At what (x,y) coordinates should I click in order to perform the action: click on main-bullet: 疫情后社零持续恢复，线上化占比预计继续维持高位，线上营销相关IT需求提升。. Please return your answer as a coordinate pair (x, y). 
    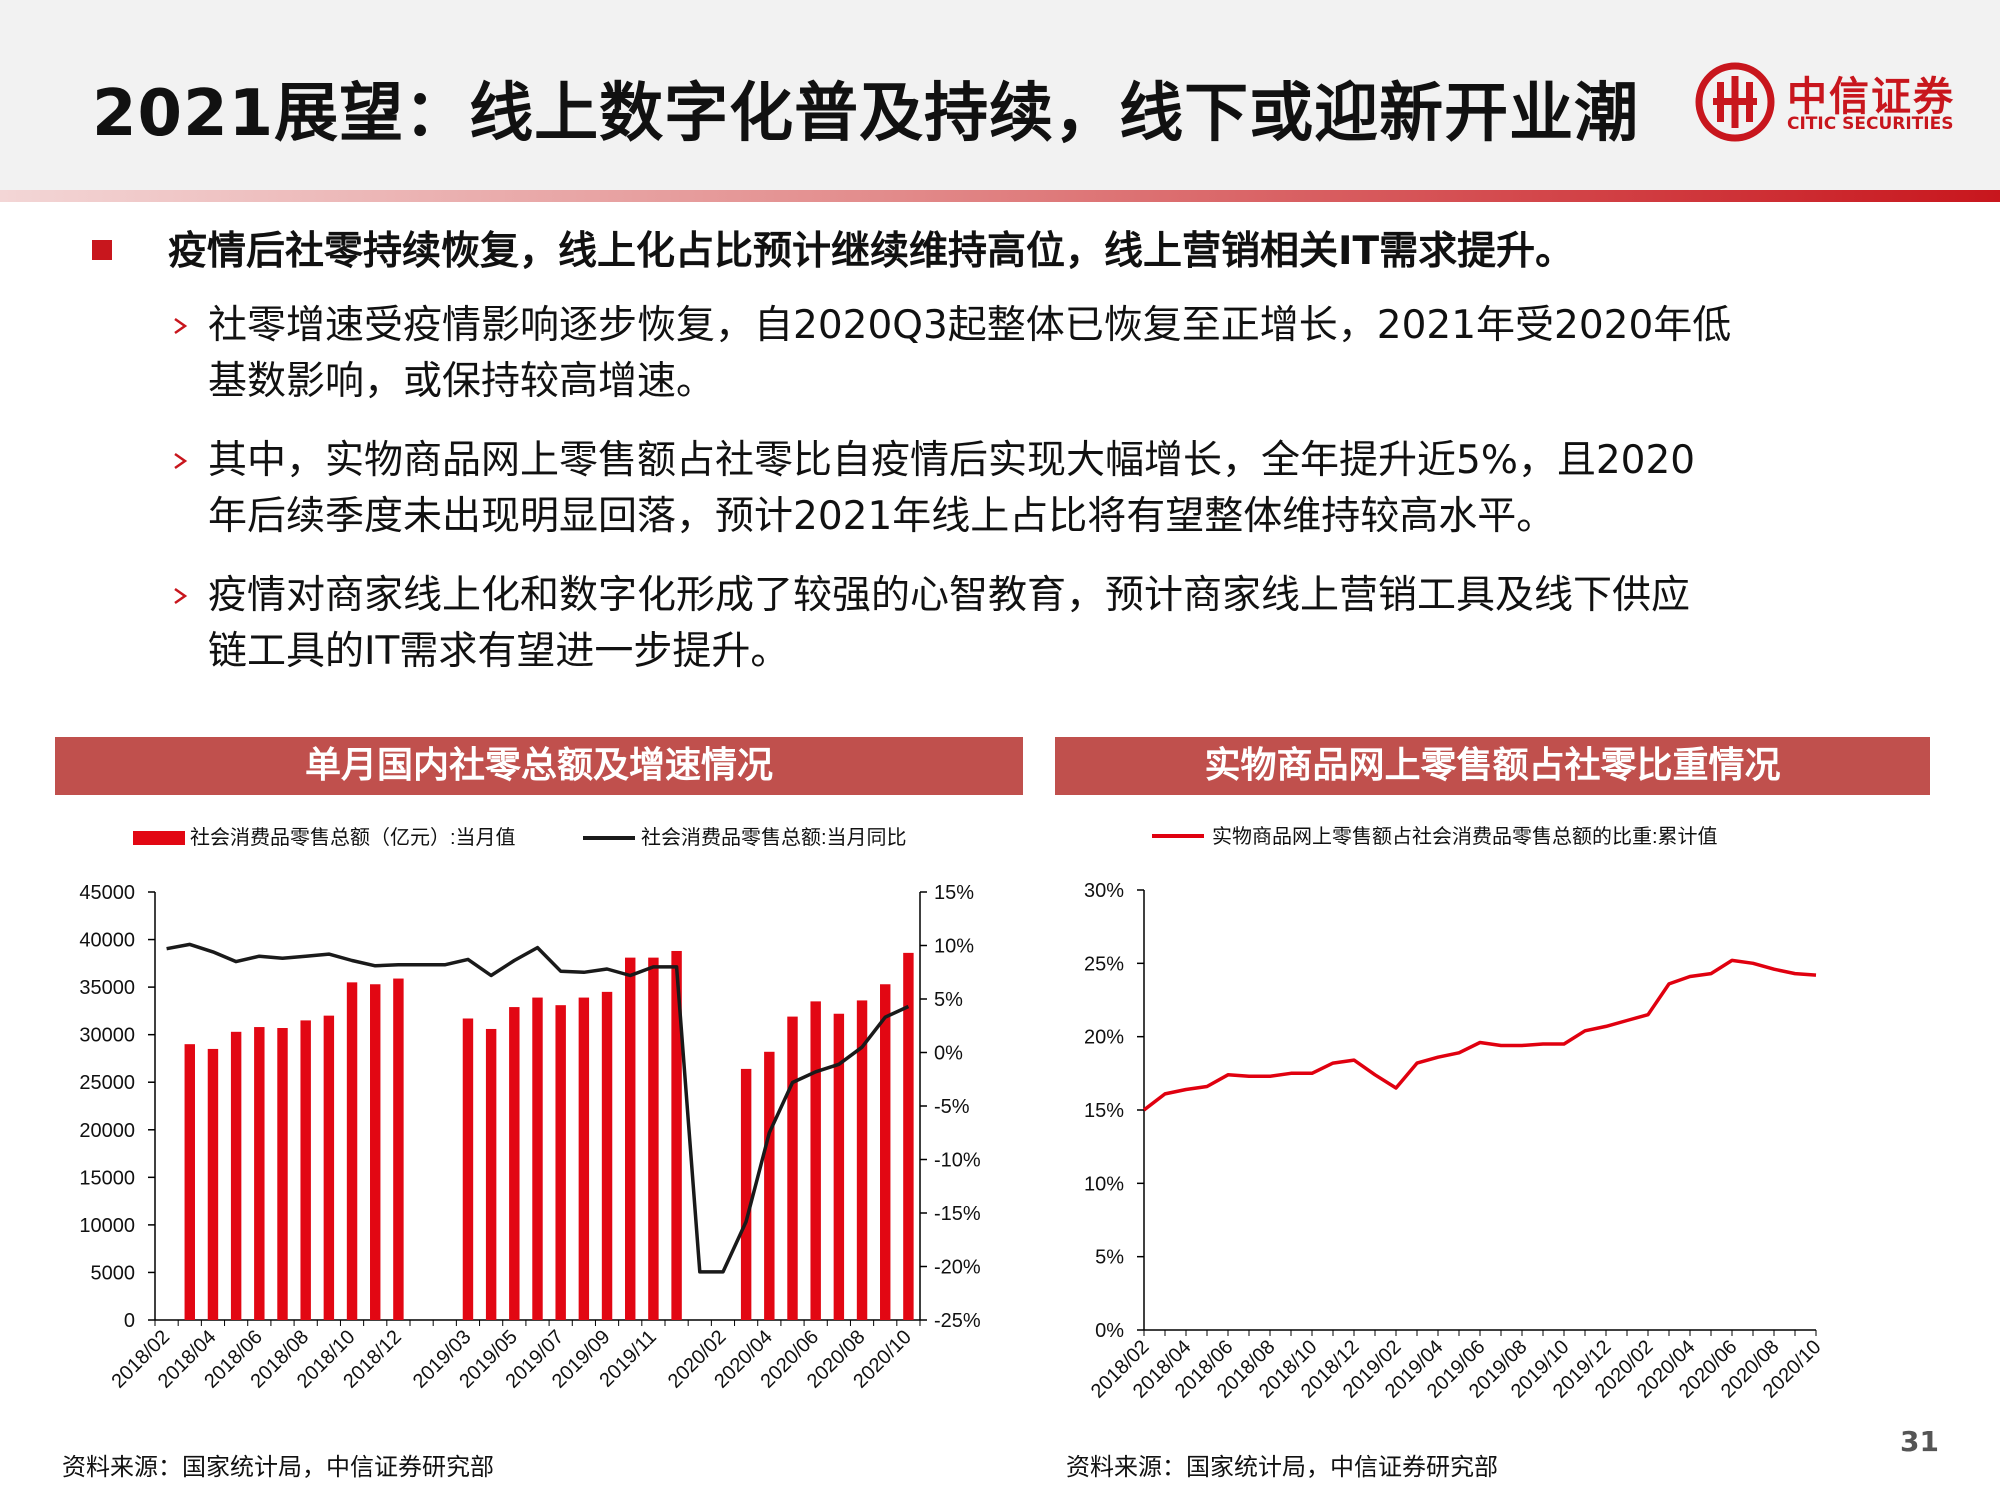
    Looking at the image, I should click on (871, 251).